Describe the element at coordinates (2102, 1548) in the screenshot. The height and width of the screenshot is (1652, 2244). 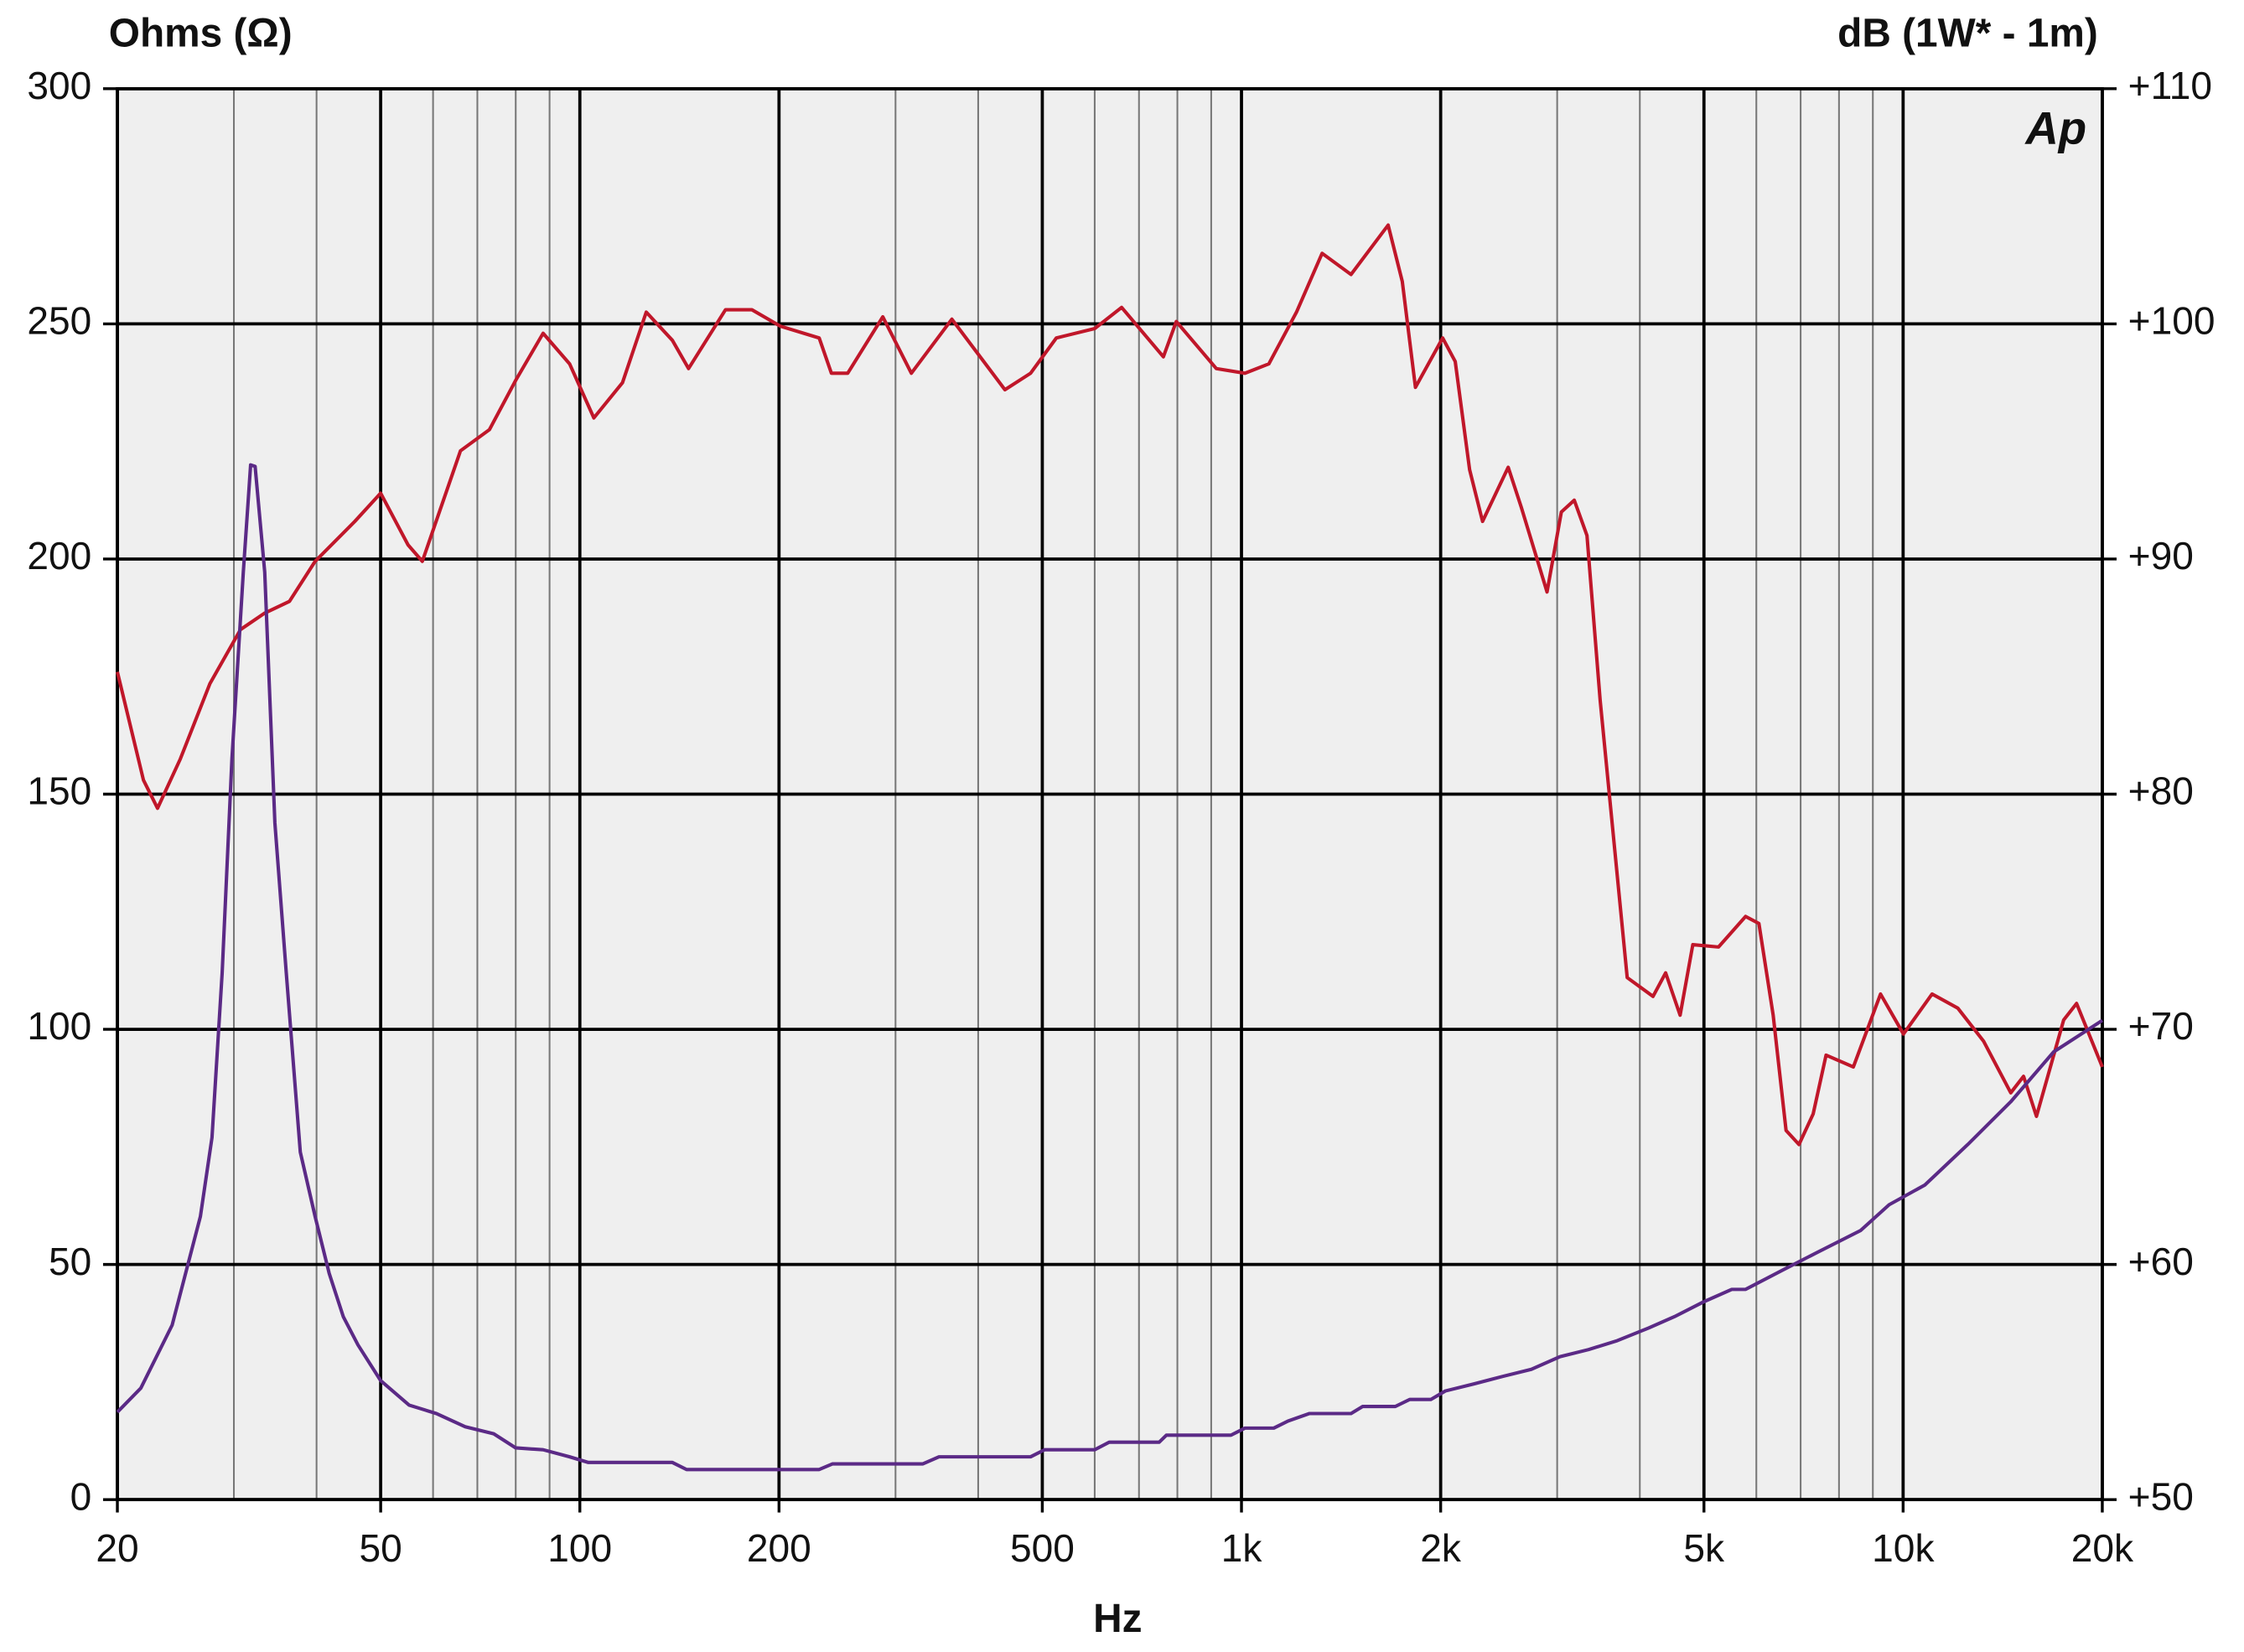
I see `x-tick-label: 20k` at that location.